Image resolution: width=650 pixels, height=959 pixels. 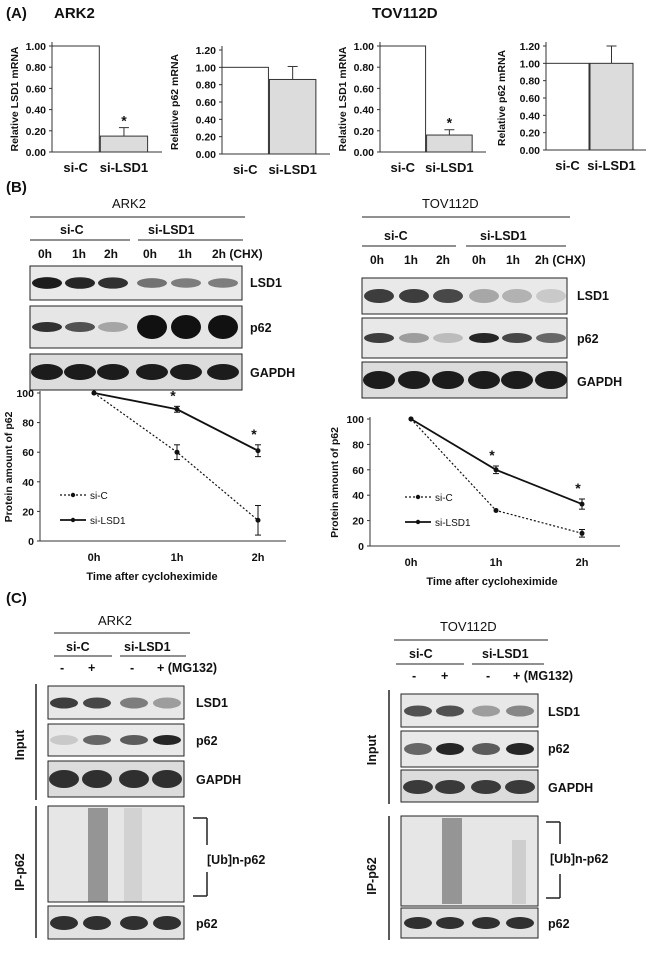 What do you see at coordinates (212, 703) in the screenshot?
I see `blot-c-ark2-band-lsd1: LSD1` at bounding box center [212, 703].